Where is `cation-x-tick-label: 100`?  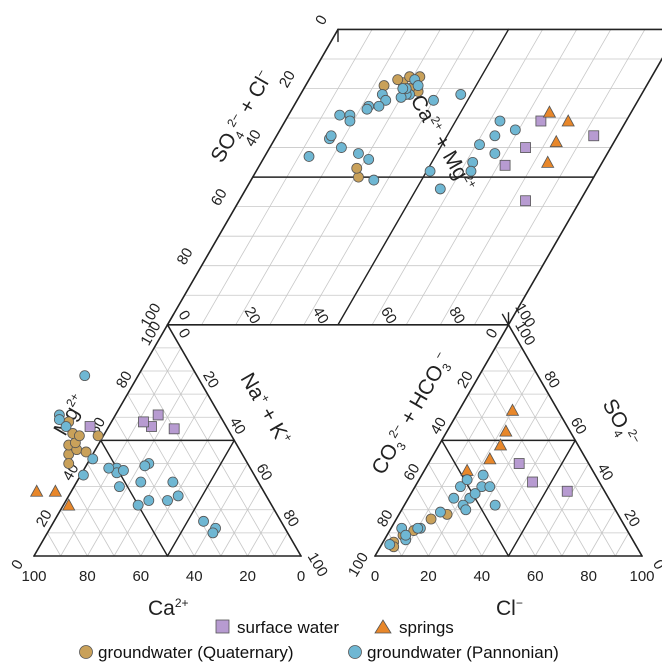
cation-x-tick-label: 100 is located at coordinates (33, 576).